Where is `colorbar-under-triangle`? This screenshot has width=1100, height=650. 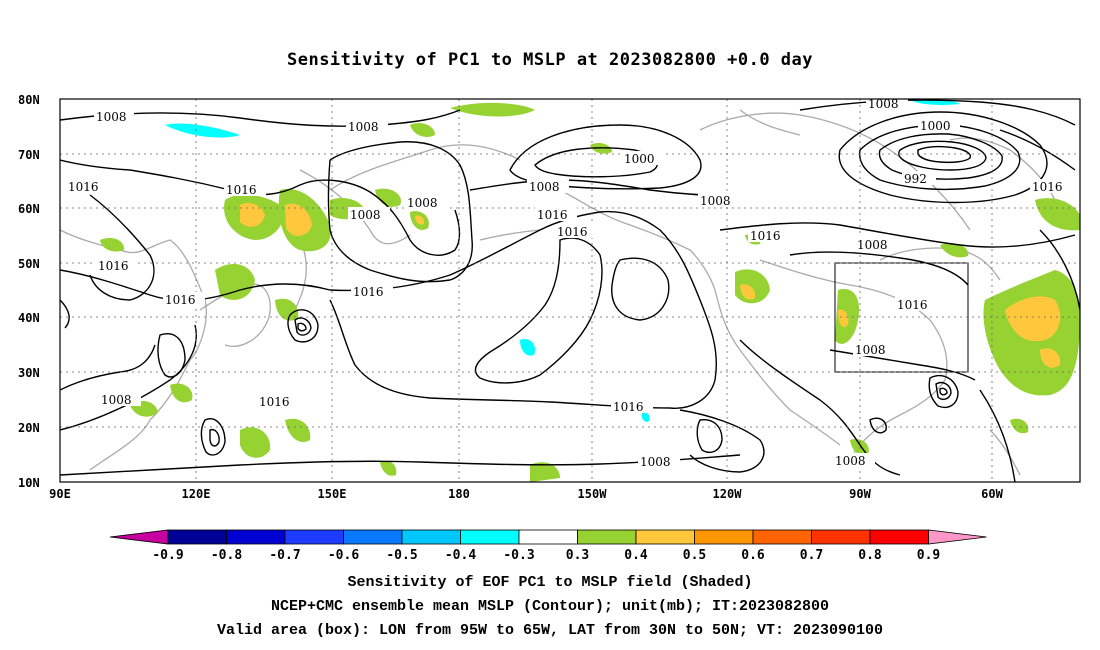 colorbar-under-triangle is located at coordinates (139, 537).